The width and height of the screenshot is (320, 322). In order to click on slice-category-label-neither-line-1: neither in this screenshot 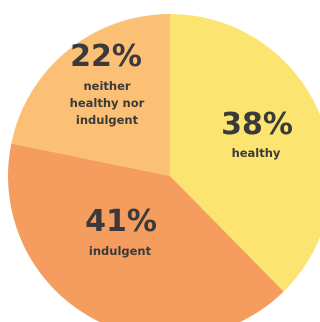, I will do `click(106, 86)`.